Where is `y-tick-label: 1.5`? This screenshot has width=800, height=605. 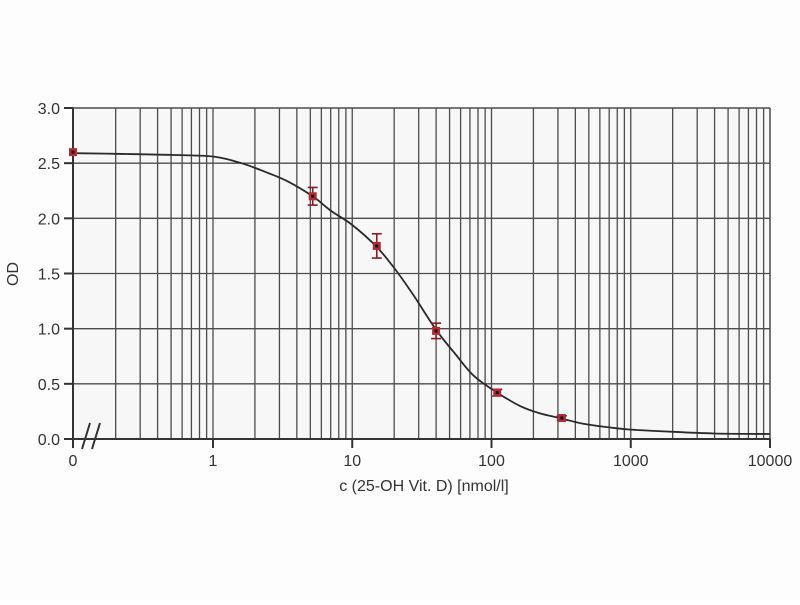 y-tick-label: 1.5 is located at coordinates (49, 275).